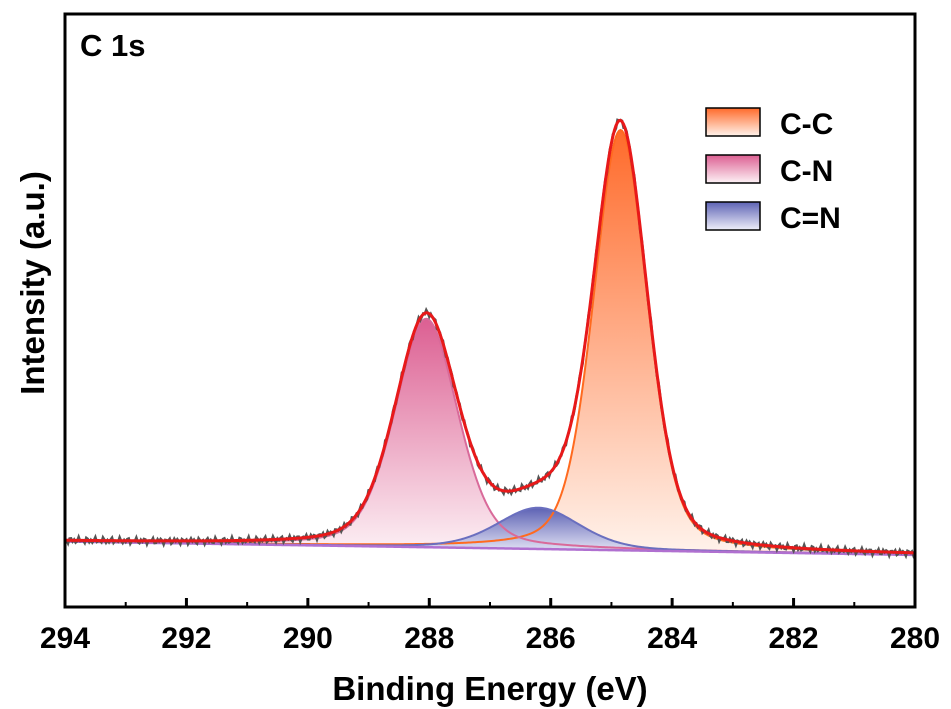  I want to click on x-tick-label: 284, so click(672, 638).